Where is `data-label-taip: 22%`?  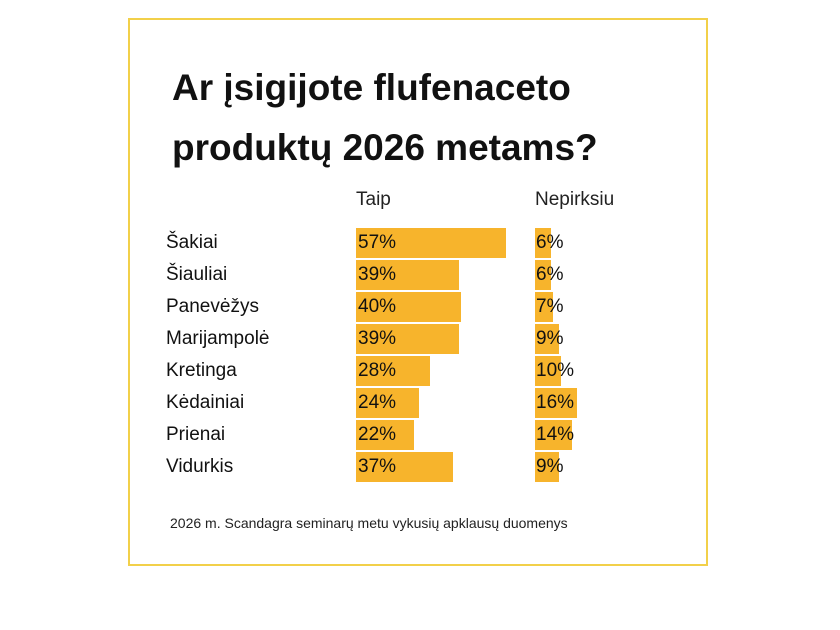 data-label-taip: 22% is located at coordinates (377, 434).